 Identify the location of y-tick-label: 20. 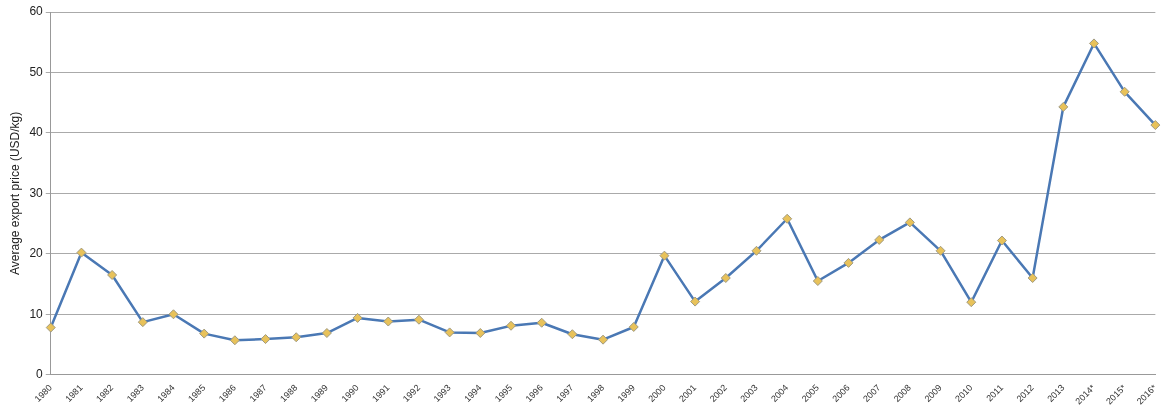
(36, 253).